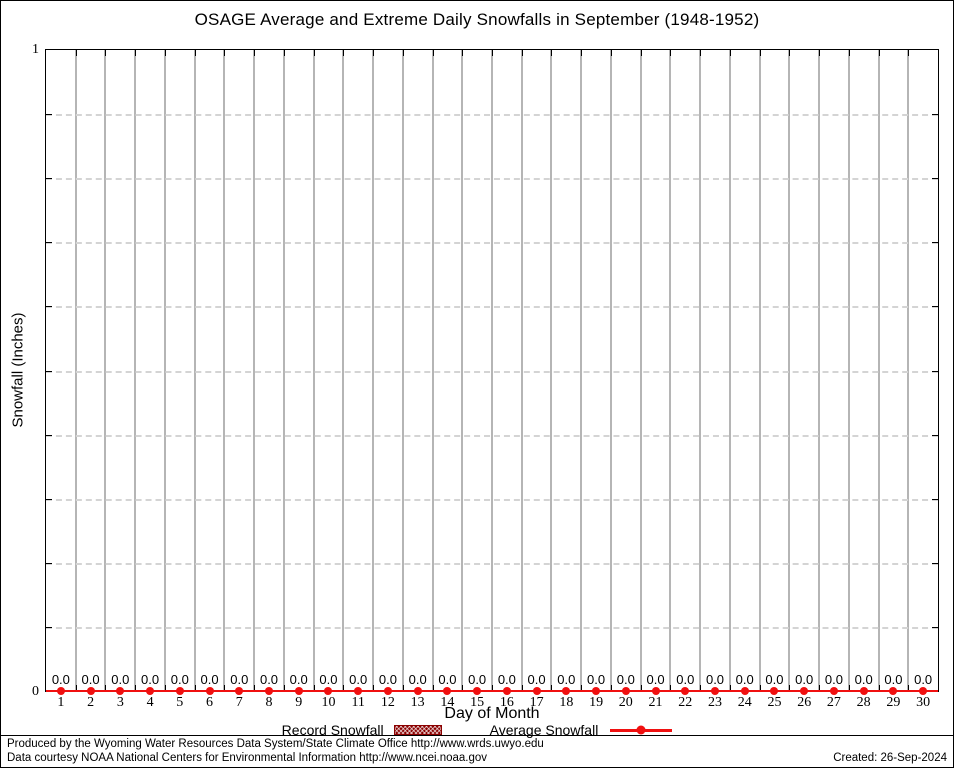 The height and width of the screenshot is (768, 954). Describe the element at coordinates (893, 702) in the screenshot. I see `x-tick-label: 29` at that location.